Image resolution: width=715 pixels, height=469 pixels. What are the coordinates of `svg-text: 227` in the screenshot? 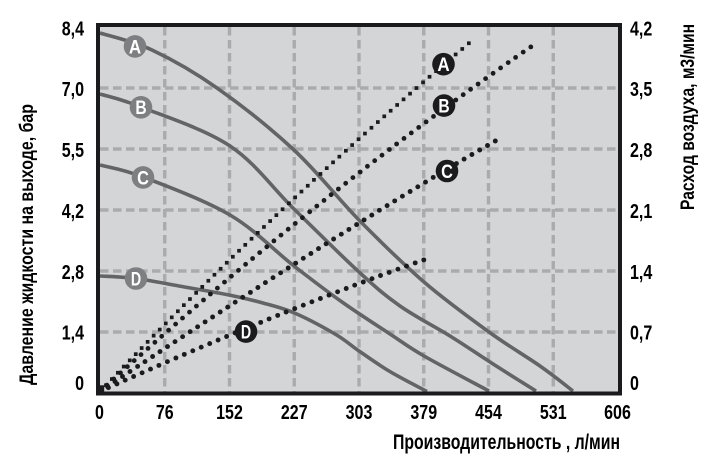 It's located at (294, 413).